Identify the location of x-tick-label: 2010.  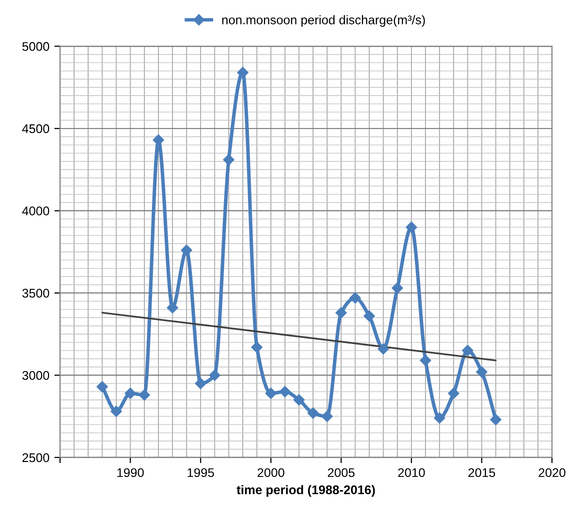
(411, 473).